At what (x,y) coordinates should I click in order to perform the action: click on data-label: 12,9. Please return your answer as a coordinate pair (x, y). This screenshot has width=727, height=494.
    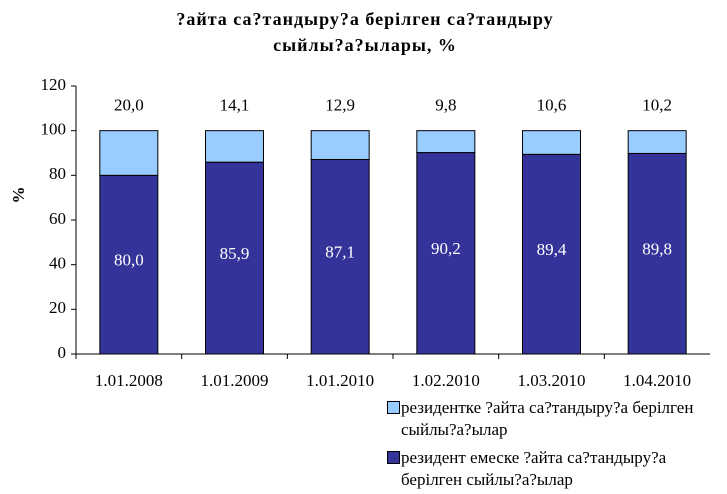
    Looking at the image, I should click on (340, 105).